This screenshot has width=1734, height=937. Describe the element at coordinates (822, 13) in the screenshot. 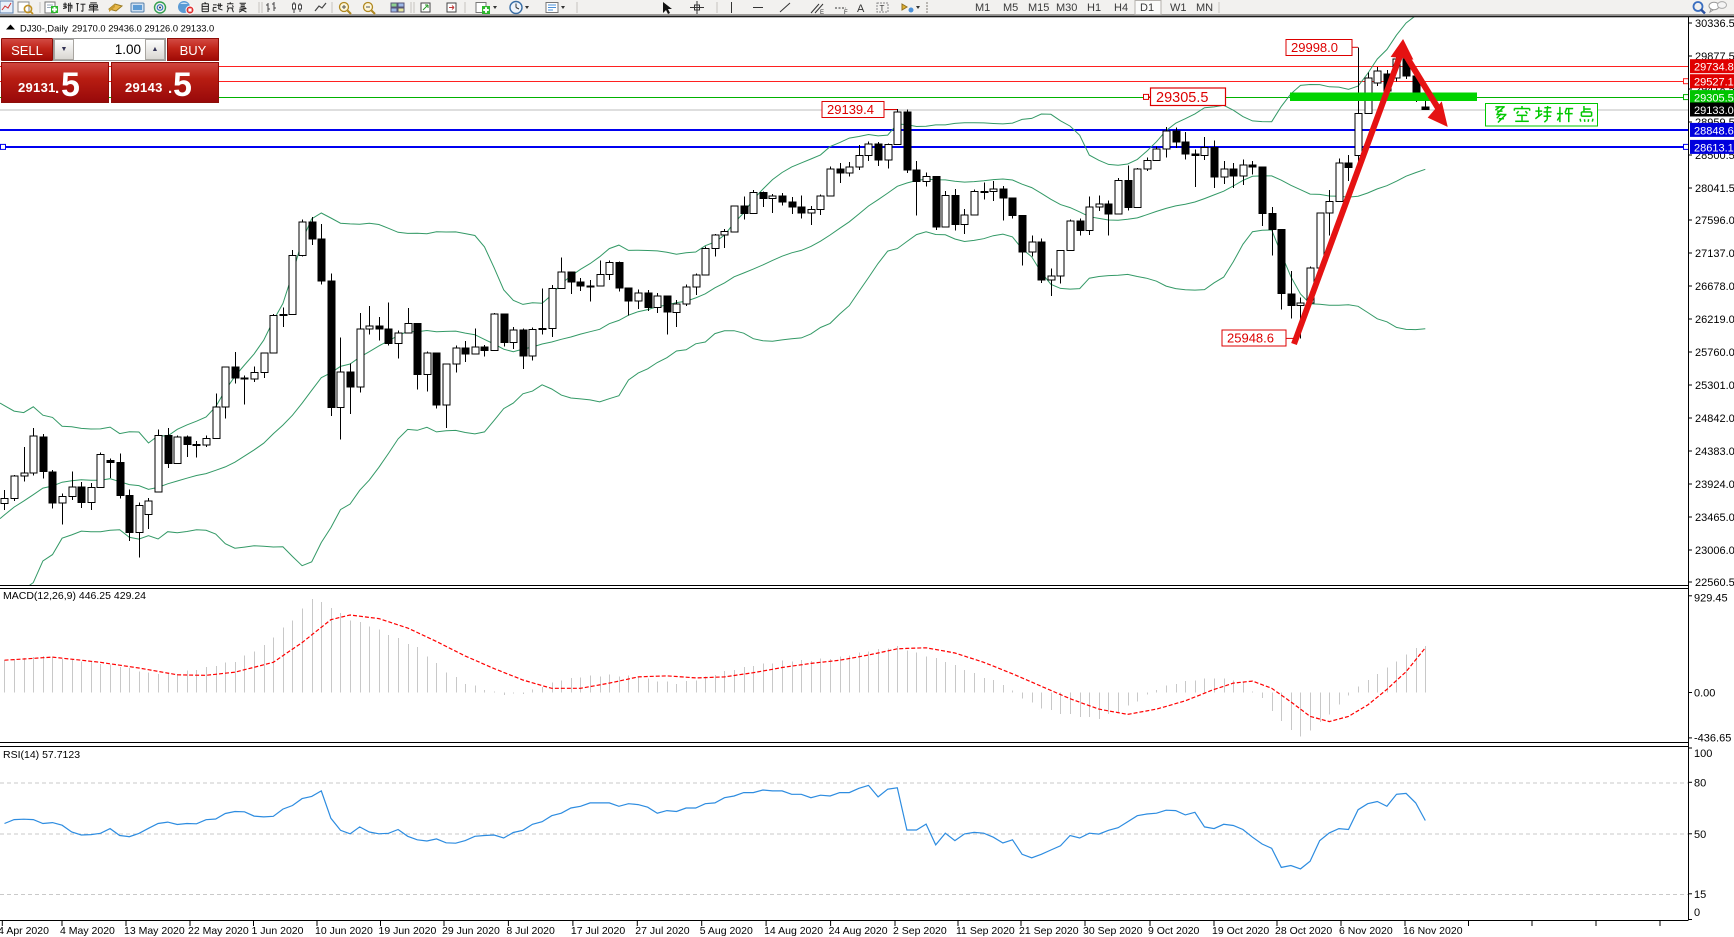

I see `svg-text: E` at that location.